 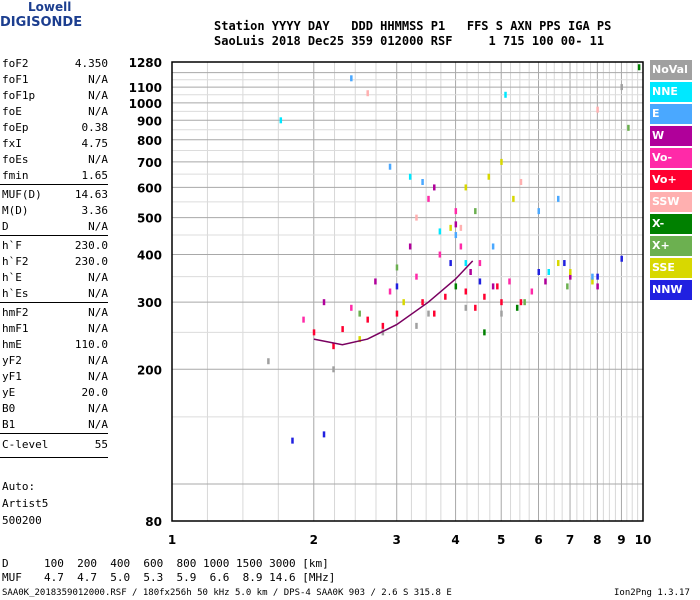 I want to click on clevel-row: C-level 55, so click(x=55, y=445).